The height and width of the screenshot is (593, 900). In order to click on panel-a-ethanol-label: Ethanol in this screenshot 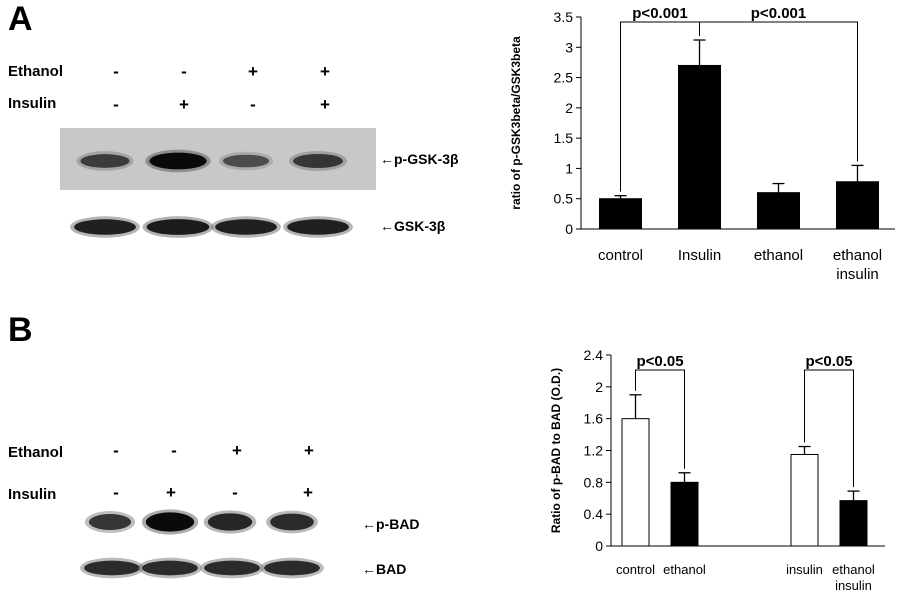, I will do `click(35, 71)`.